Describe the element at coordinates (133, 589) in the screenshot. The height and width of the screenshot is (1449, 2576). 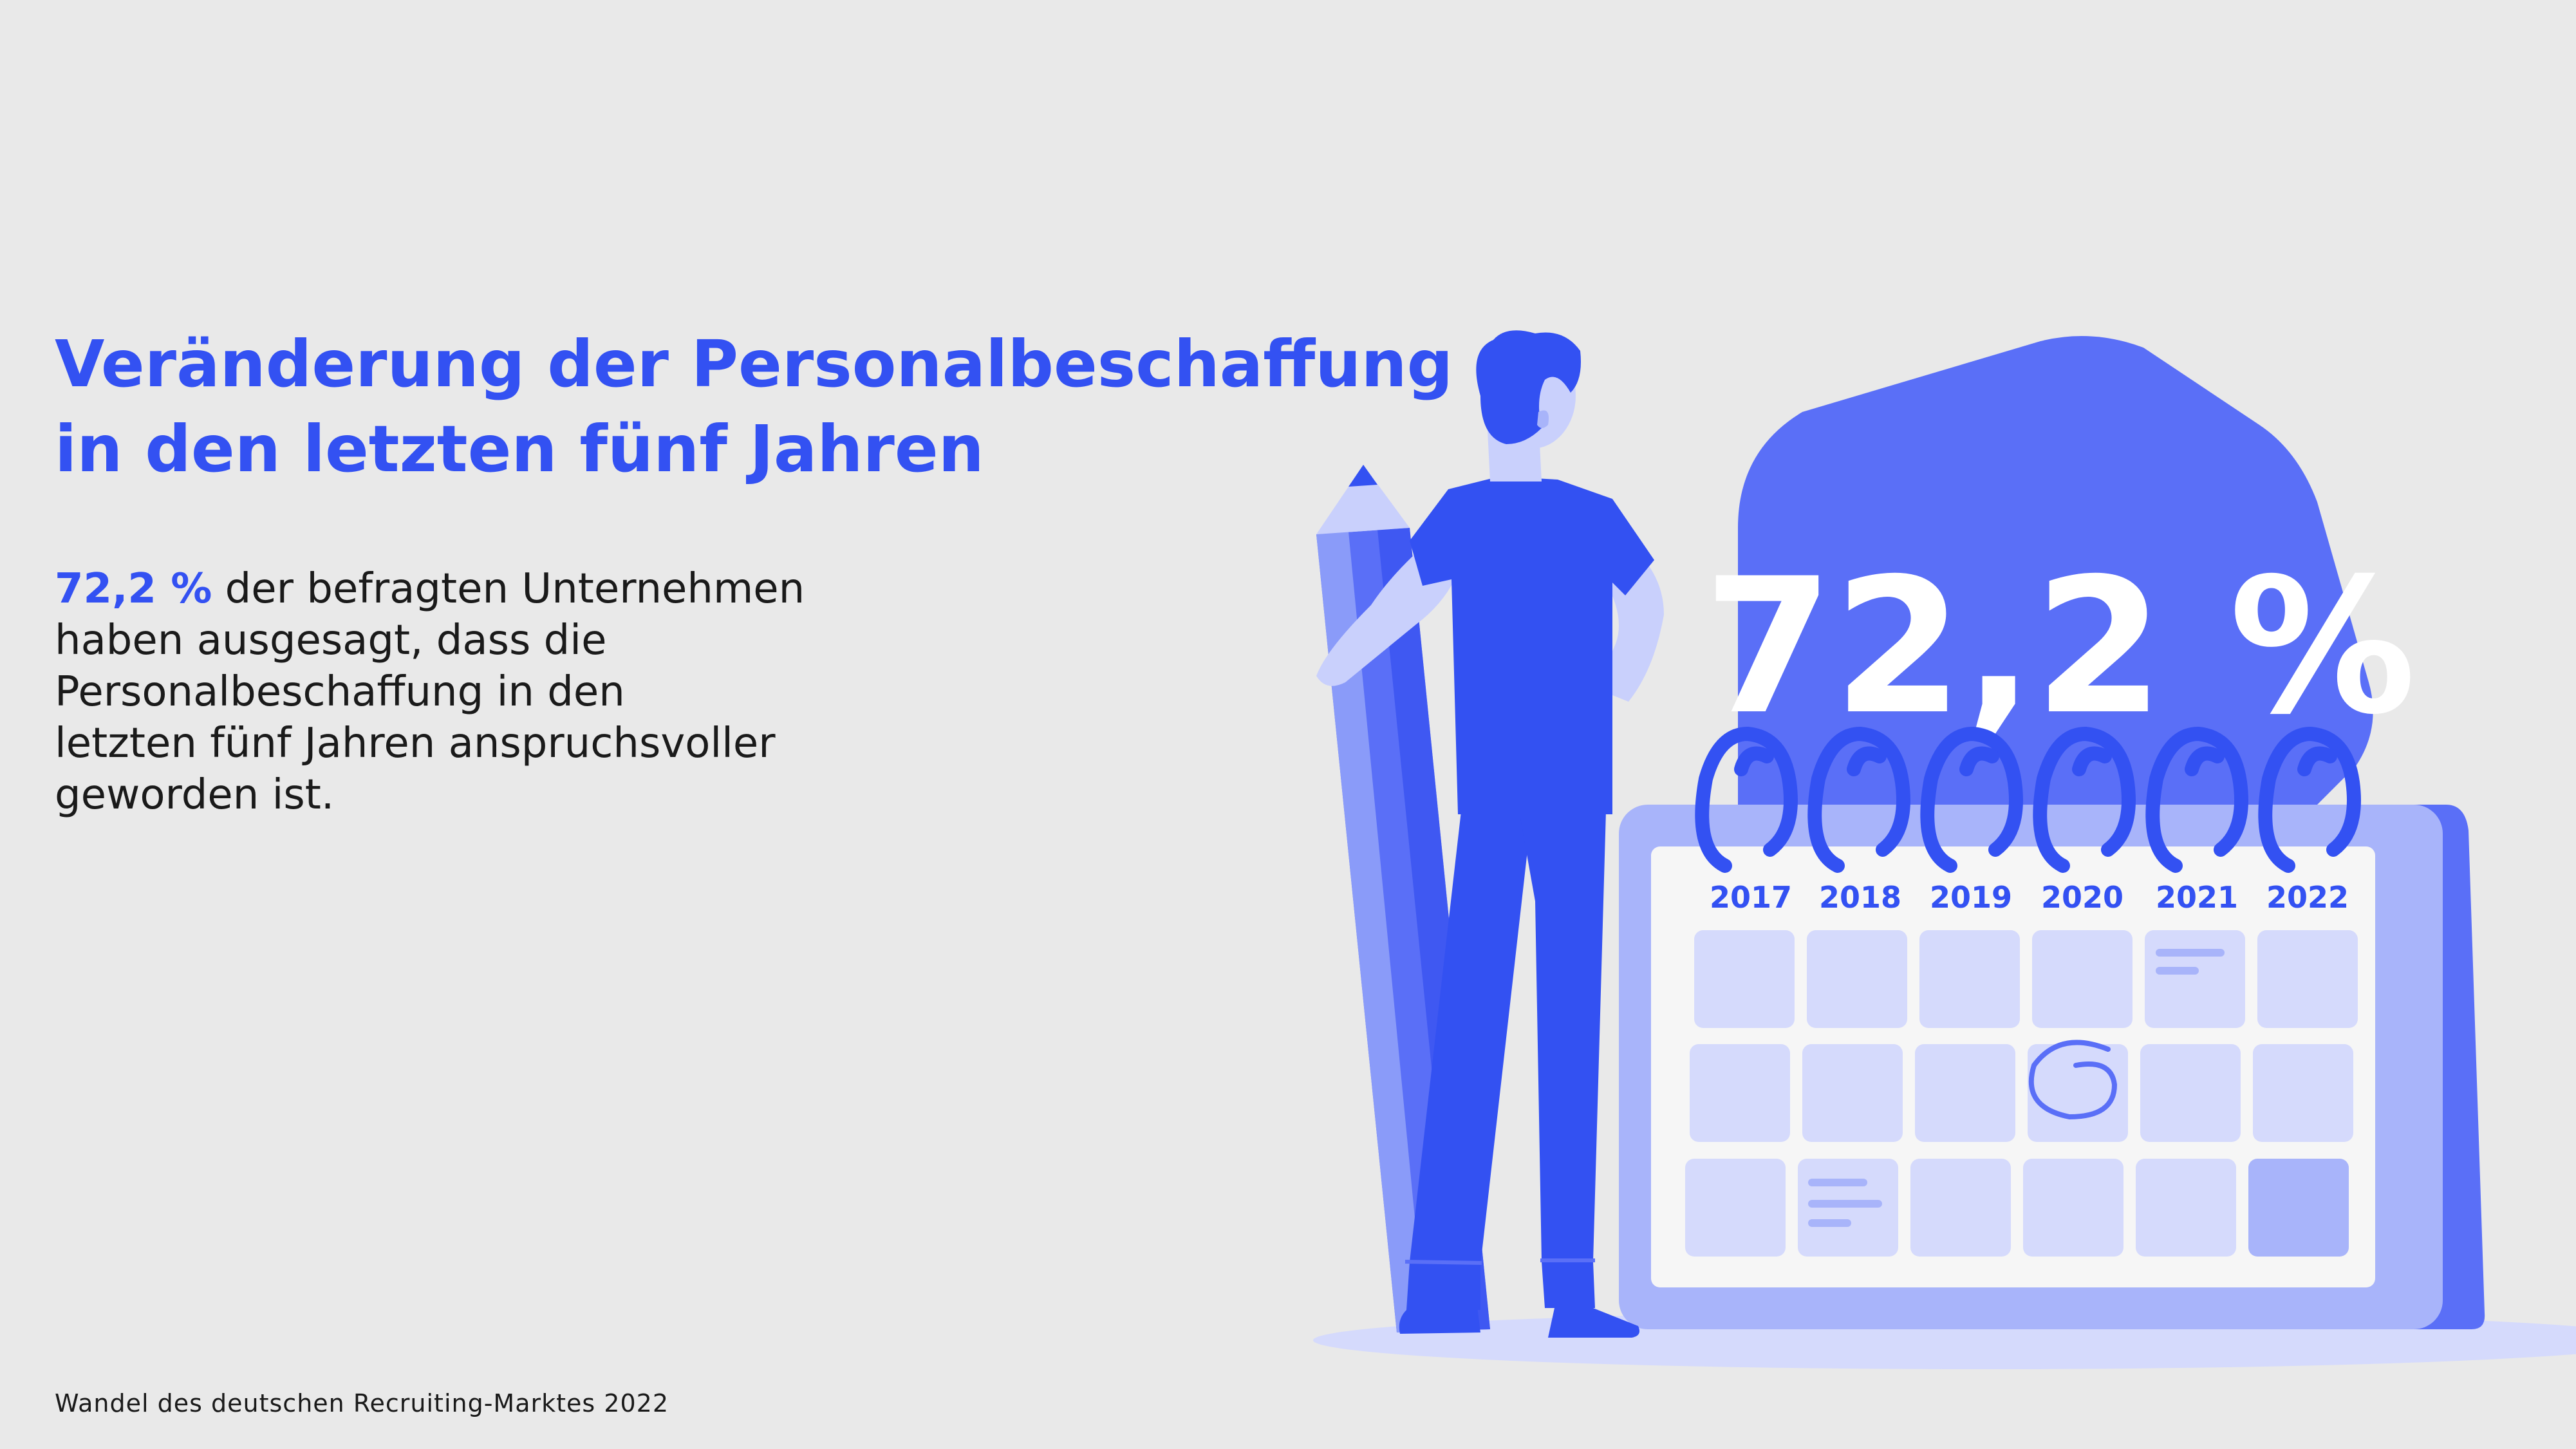
I see `statement-highlight: 72,2 %` at that location.